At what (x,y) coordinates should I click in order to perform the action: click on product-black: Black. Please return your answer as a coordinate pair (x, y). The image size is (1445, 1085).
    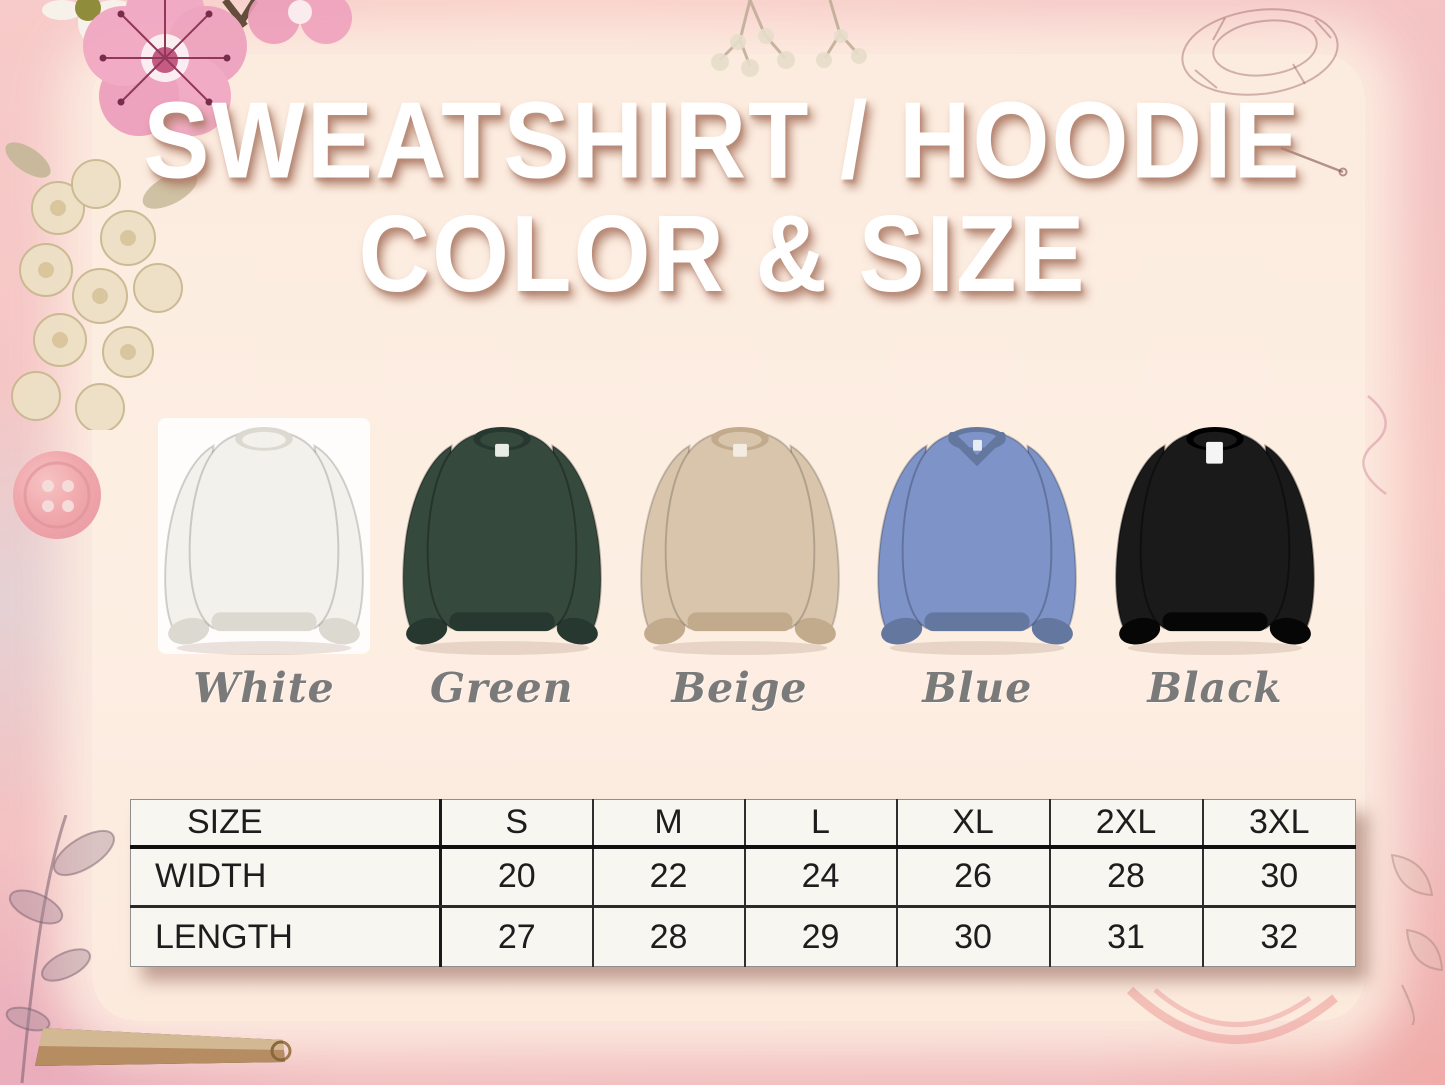
    Looking at the image, I should click on (1215, 562).